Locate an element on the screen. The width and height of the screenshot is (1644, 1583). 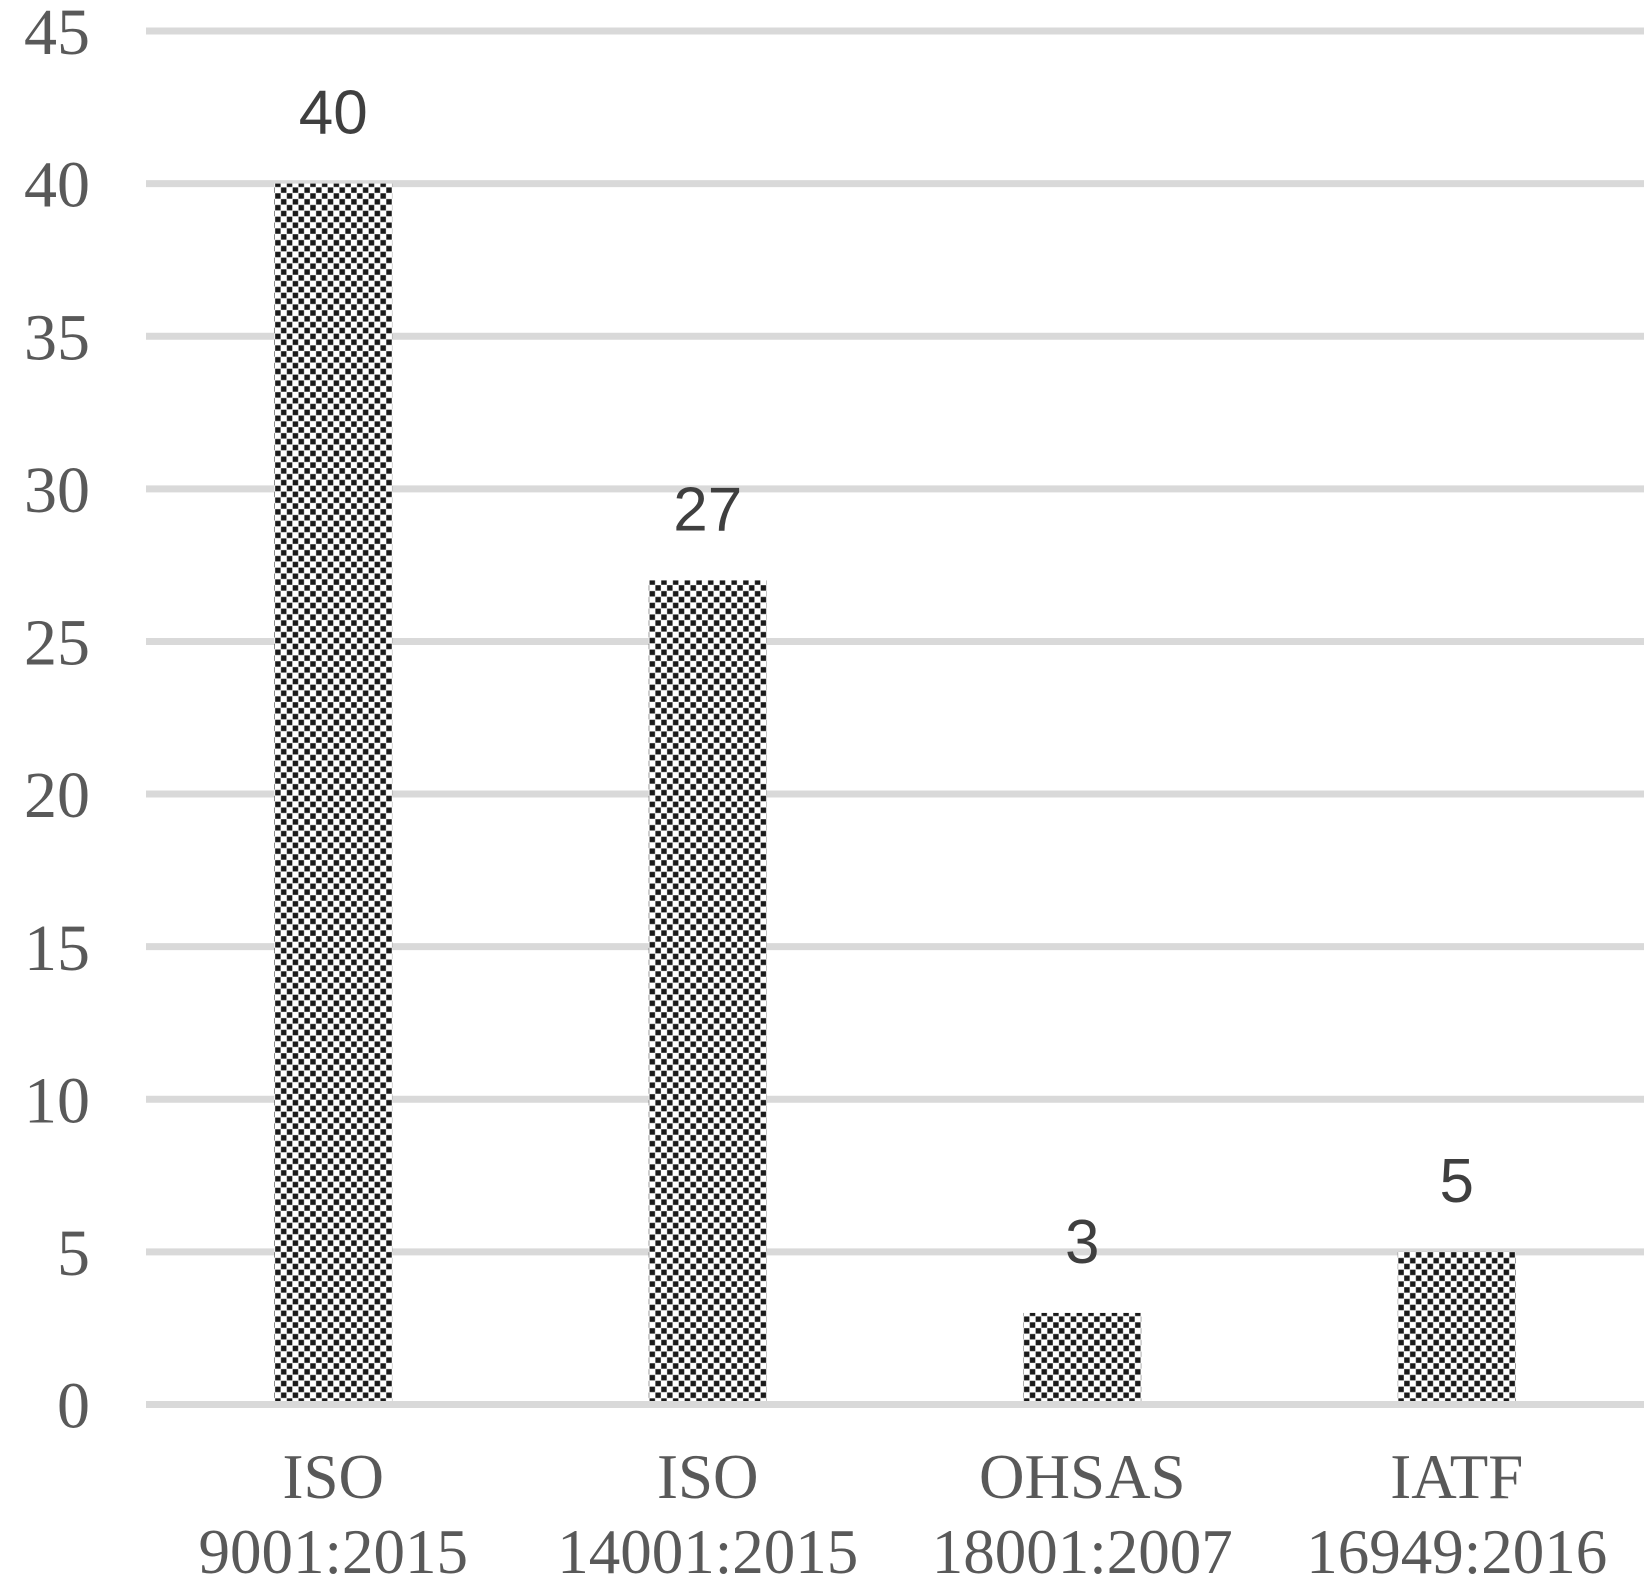
y-axis-tick-label: 45 is located at coordinates (57, 34).